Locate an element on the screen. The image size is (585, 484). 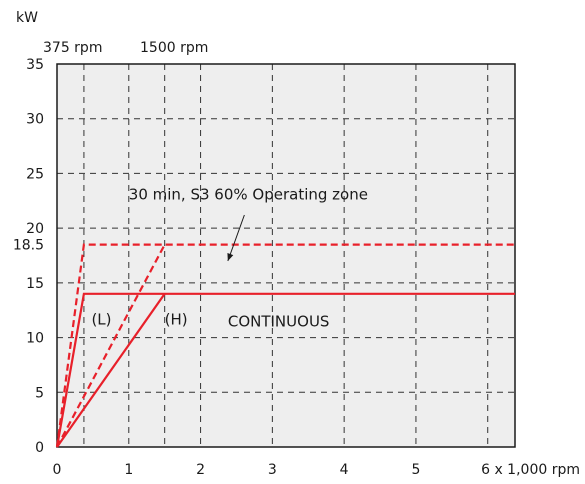
y-tick-label: 10 is located at coordinates (35, 339).